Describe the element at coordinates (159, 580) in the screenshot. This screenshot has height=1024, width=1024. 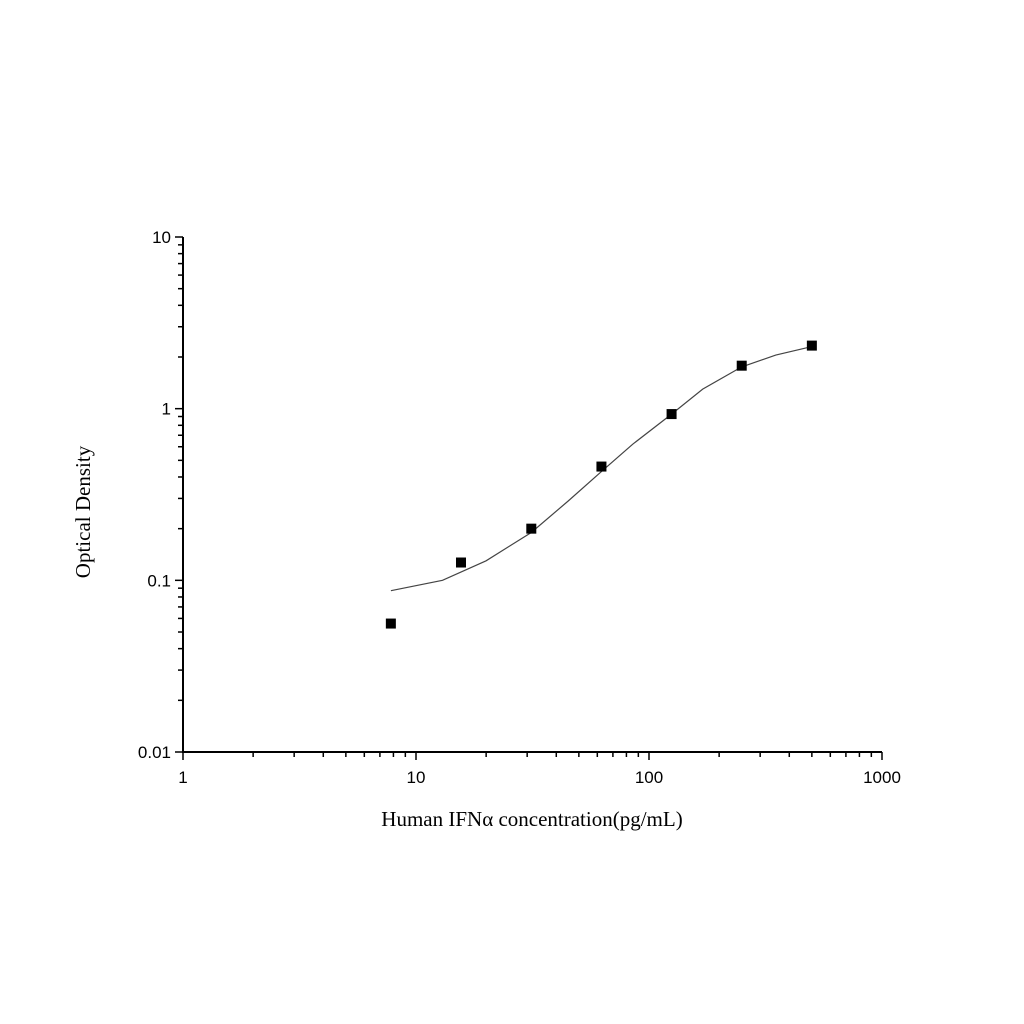
I see `y-tick-label: 0.1` at that location.